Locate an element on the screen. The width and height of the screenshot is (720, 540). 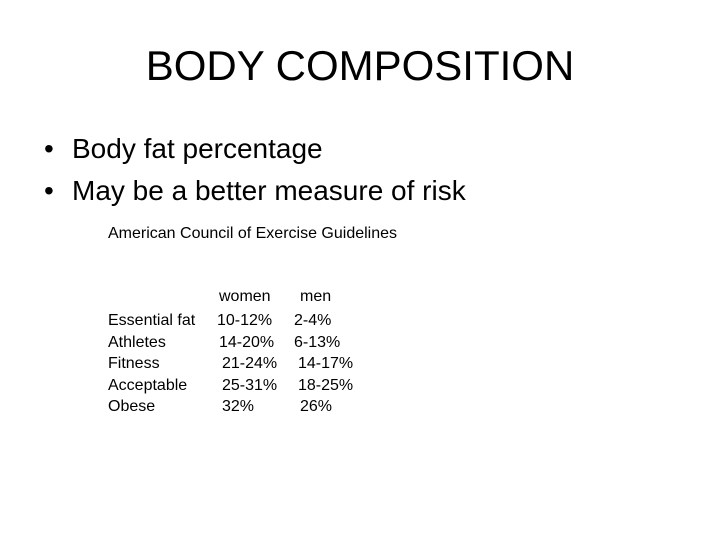
column-header-women: women is located at coordinates (245, 296).